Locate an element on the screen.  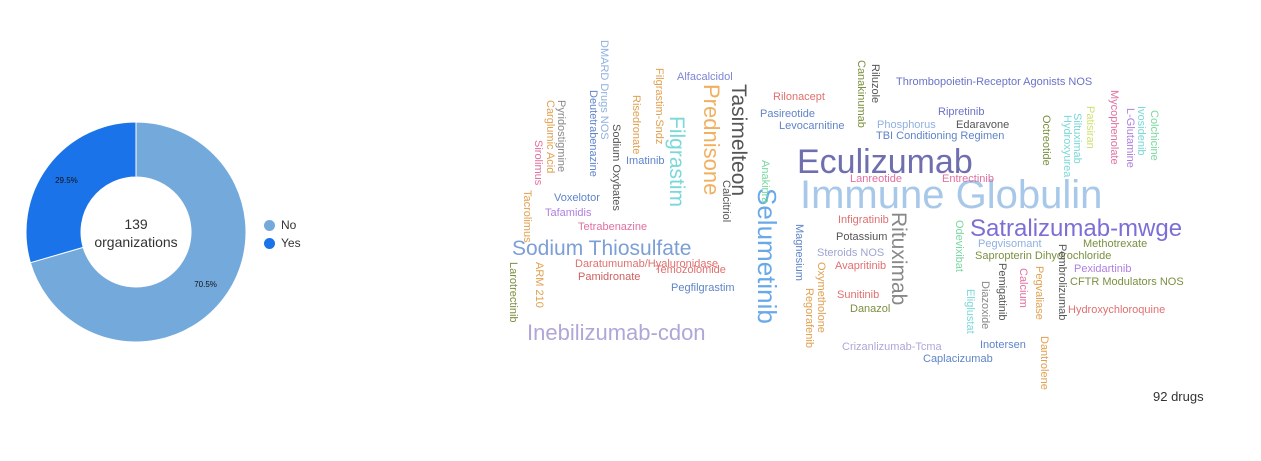
cloud-word: Filgrastim is located at coordinates (676, 161).